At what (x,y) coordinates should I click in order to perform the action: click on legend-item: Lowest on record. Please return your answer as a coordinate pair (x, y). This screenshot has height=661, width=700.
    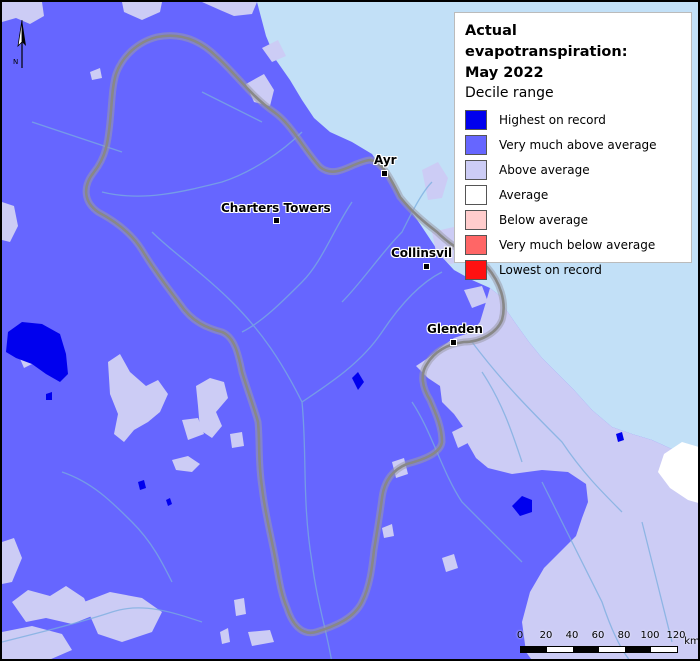
    Looking at the image, I should click on (573, 269).